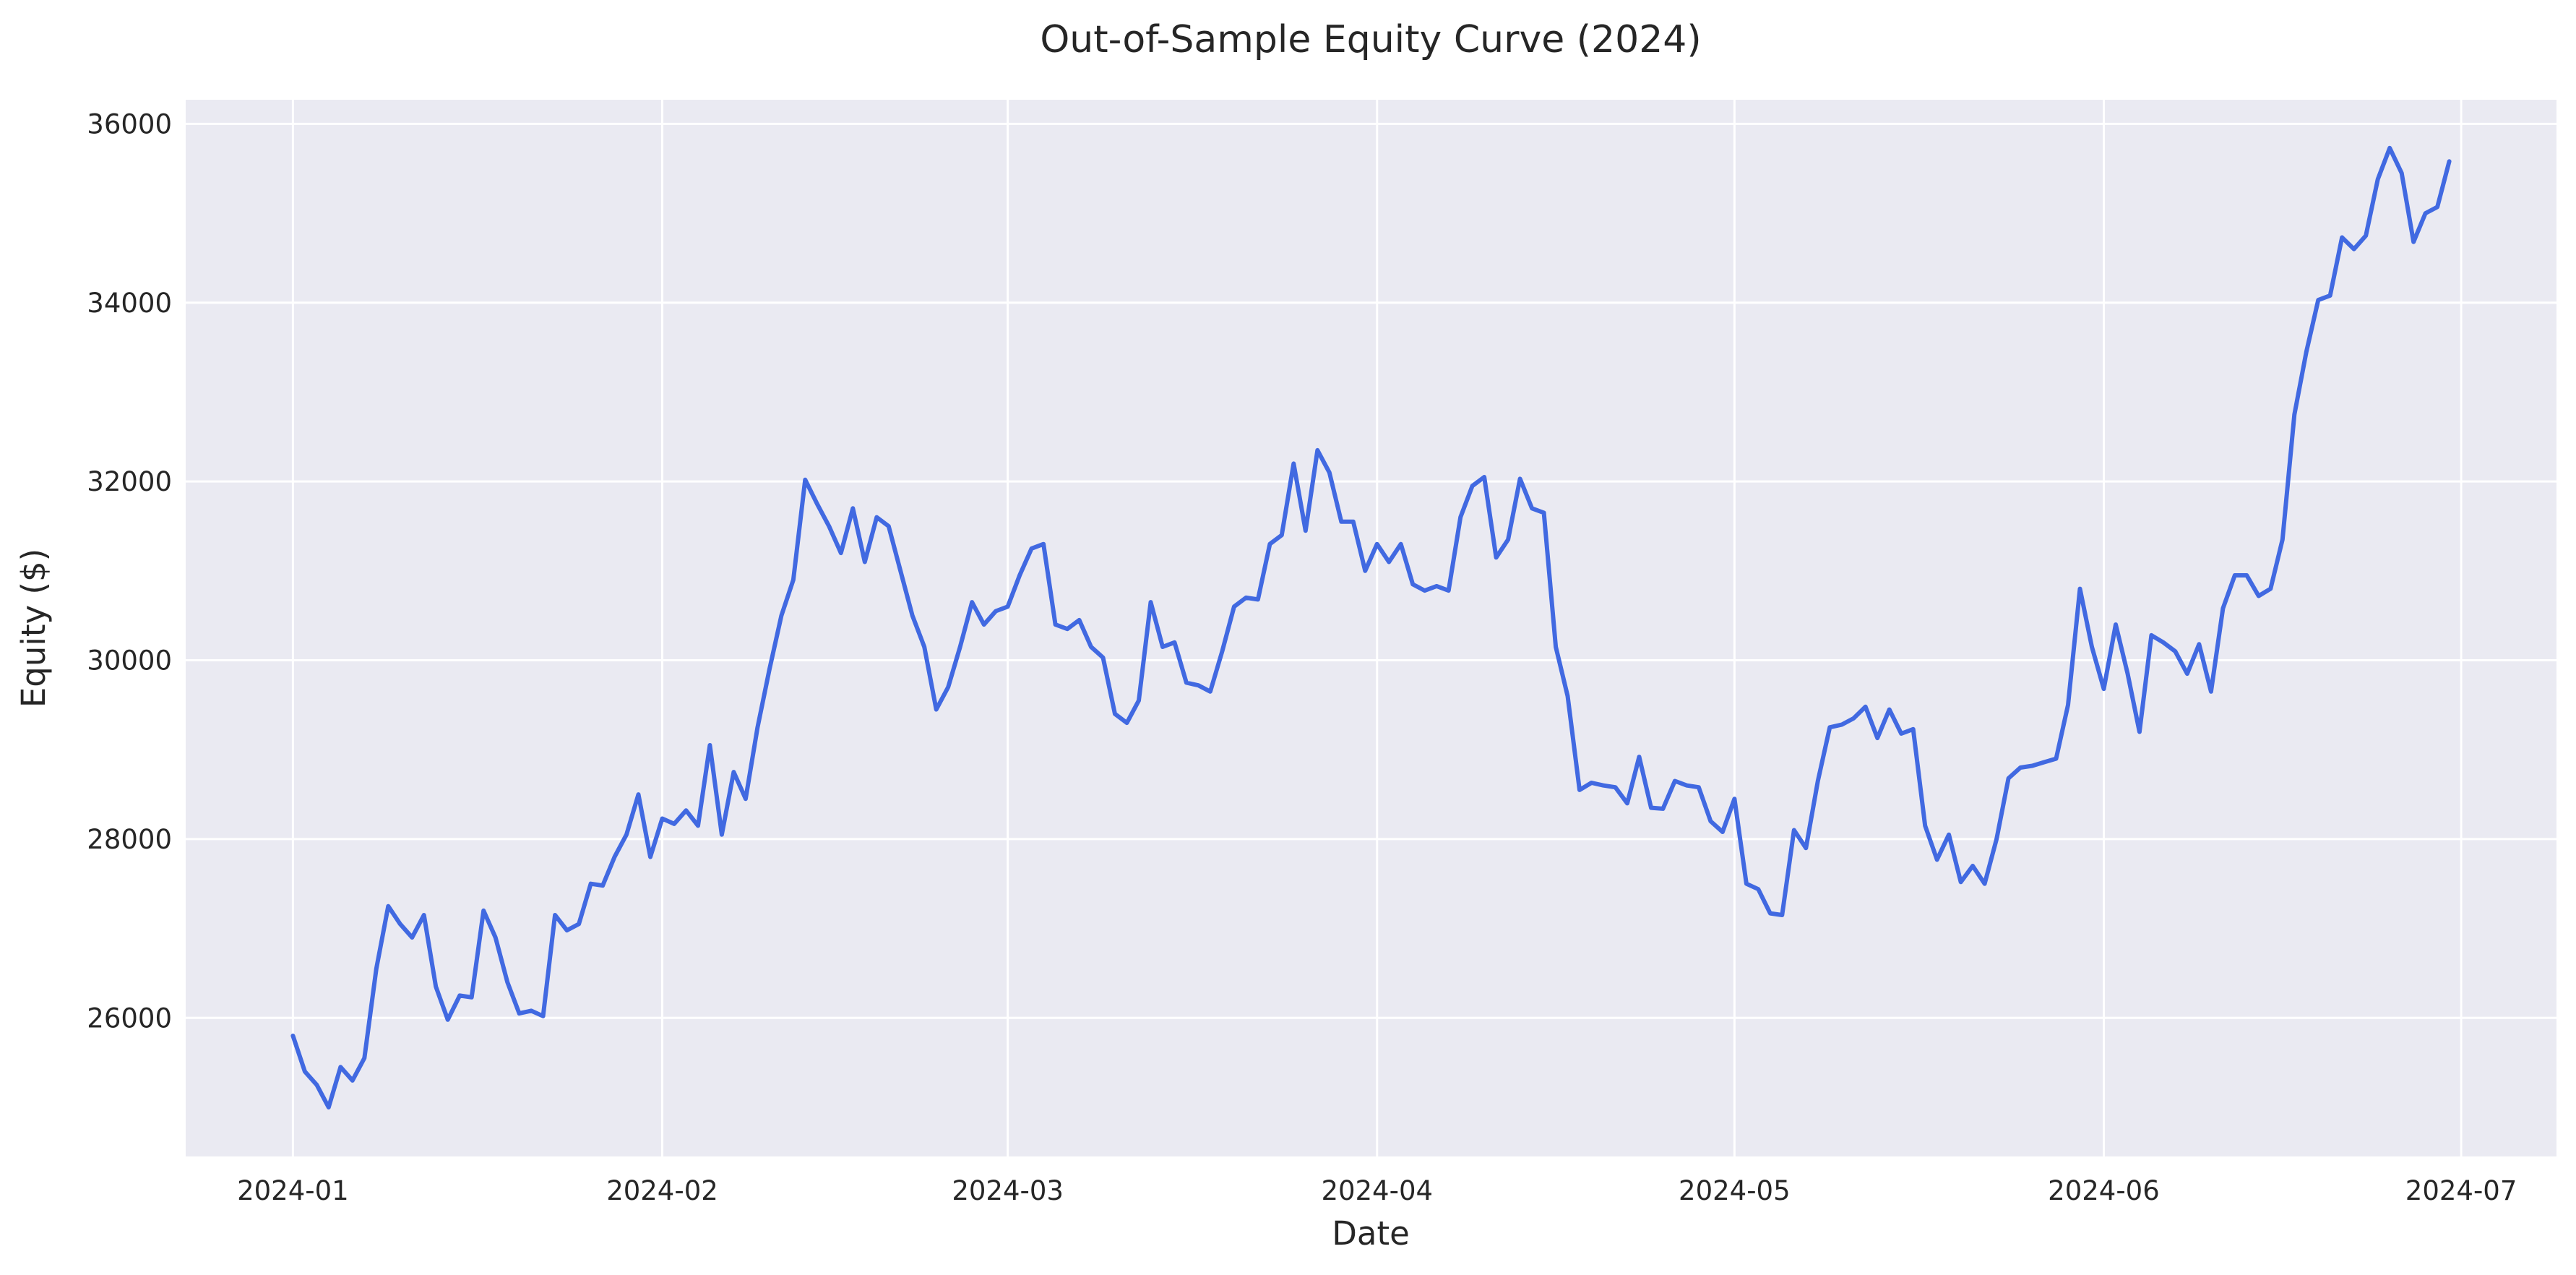  What do you see at coordinates (129, 123) in the screenshot?
I see `y-tick-label: 36000` at bounding box center [129, 123].